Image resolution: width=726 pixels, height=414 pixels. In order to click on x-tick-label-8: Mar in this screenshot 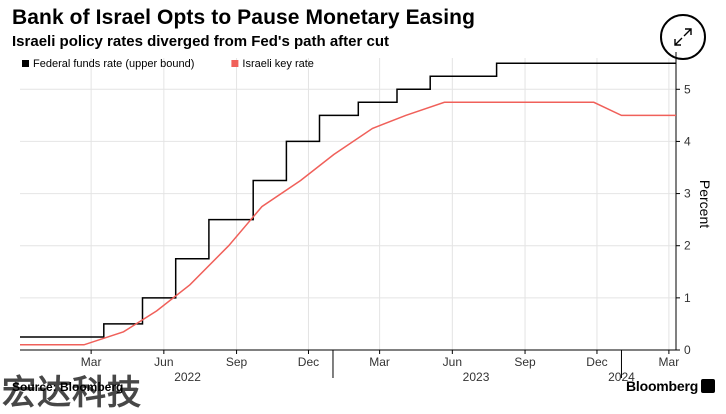, I will do `click(669, 362)`.